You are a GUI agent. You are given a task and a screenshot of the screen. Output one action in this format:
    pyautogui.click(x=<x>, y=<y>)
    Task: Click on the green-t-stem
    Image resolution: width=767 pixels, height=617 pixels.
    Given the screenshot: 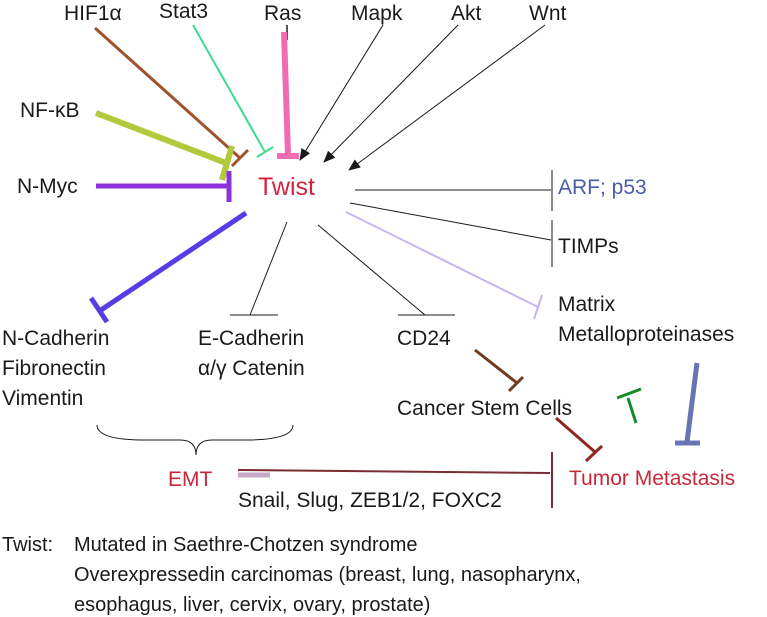 What is the action you would take?
    pyautogui.click(x=632, y=410)
    